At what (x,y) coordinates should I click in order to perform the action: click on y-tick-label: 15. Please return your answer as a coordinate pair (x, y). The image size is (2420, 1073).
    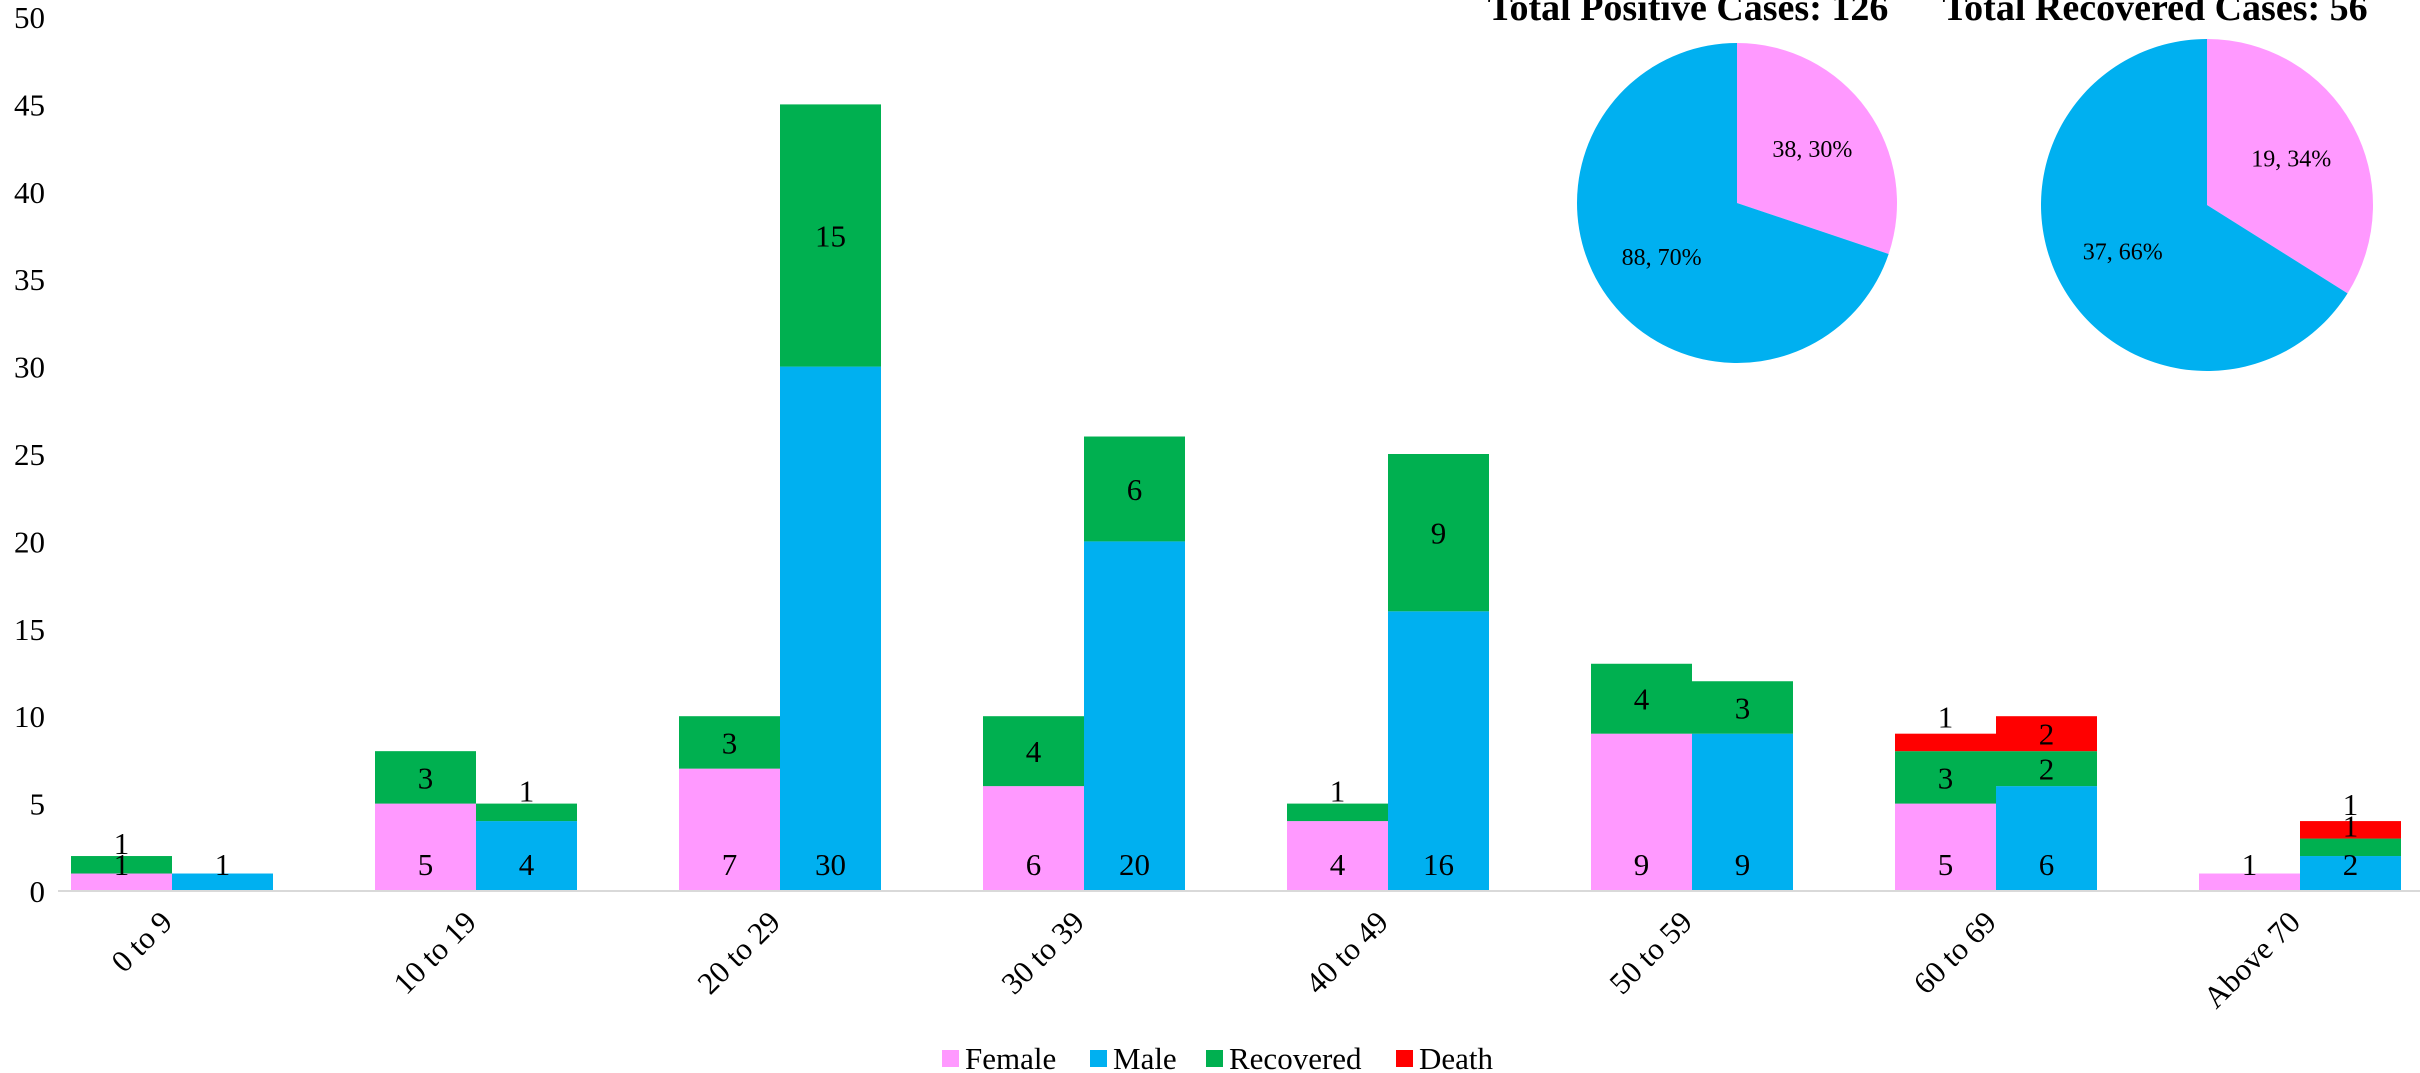
    Looking at the image, I should click on (29, 629).